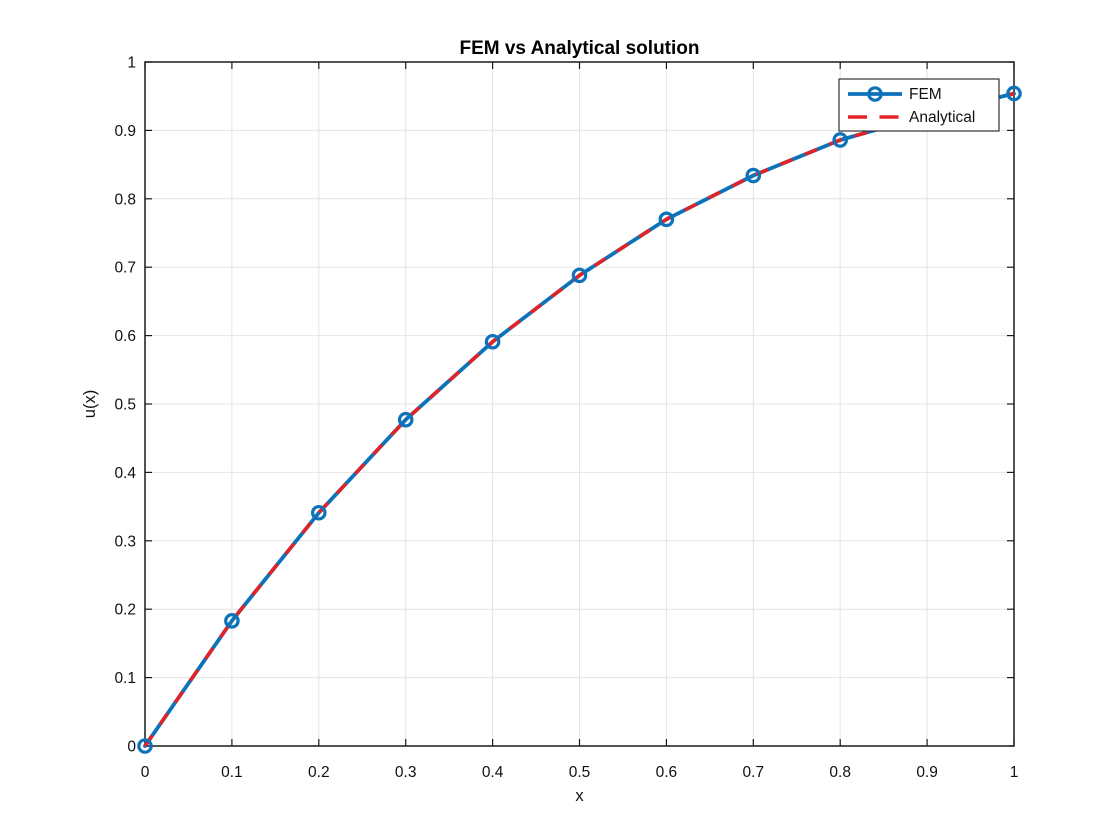 Image resolution: width=1120 pixels, height=840 pixels. I want to click on y-tick-label: 0.2, so click(125, 610).